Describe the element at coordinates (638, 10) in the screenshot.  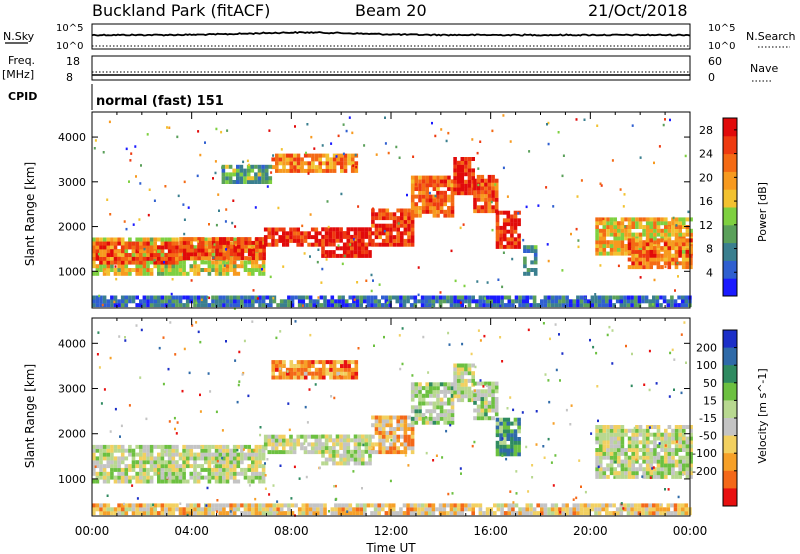
I see `date-title: 21/Oct/2018` at that location.